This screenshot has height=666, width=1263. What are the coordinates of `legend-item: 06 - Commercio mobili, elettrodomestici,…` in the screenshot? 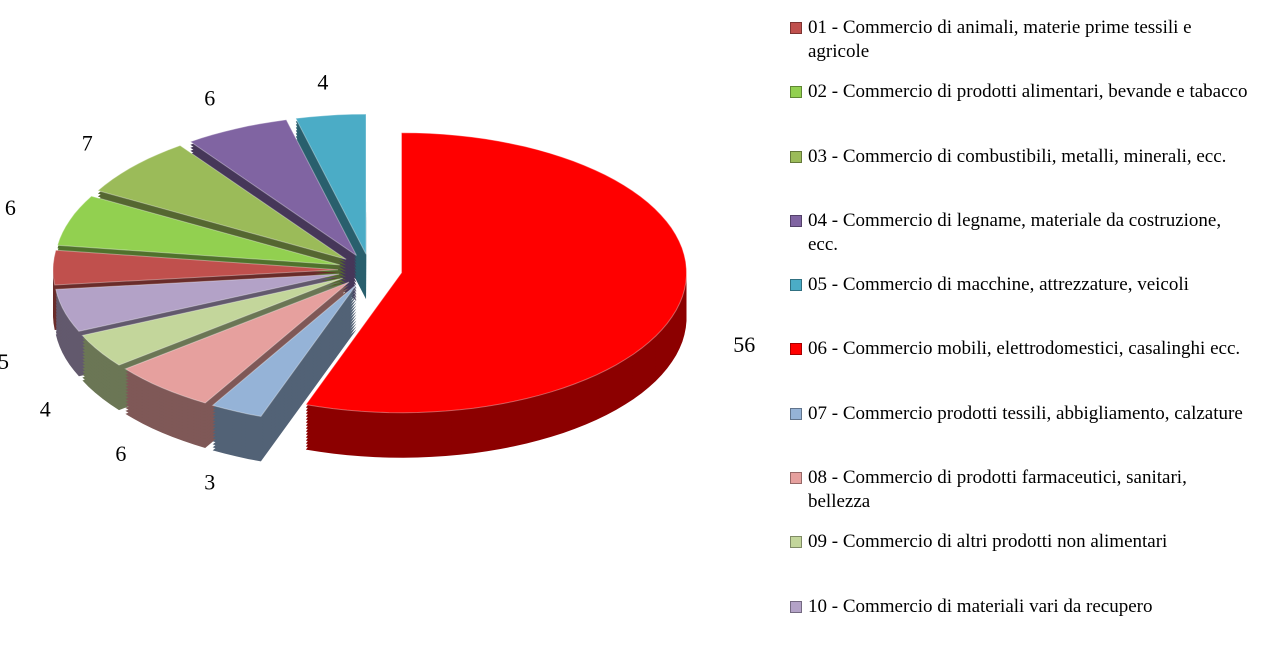 It's located at (1020, 369).